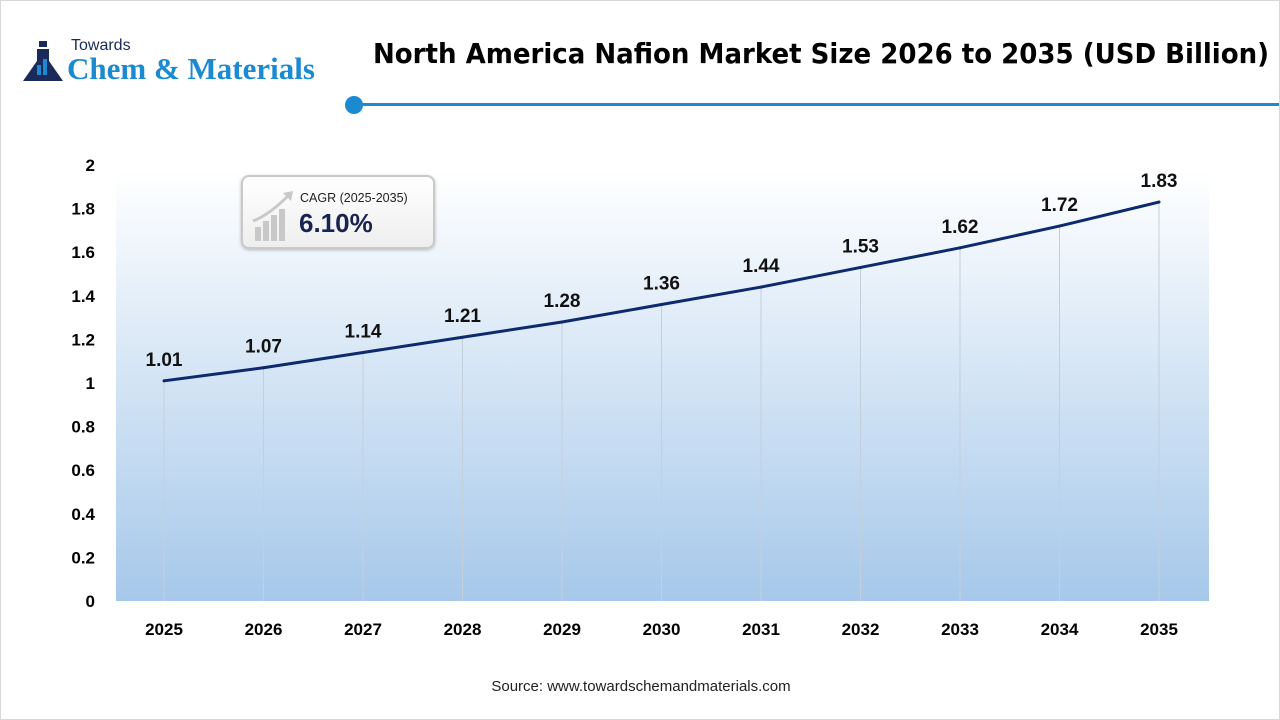 The width and height of the screenshot is (1280, 720). What do you see at coordinates (761, 629) in the screenshot?
I see `x-tick-label: 2031` at bounding box center [761, 629].